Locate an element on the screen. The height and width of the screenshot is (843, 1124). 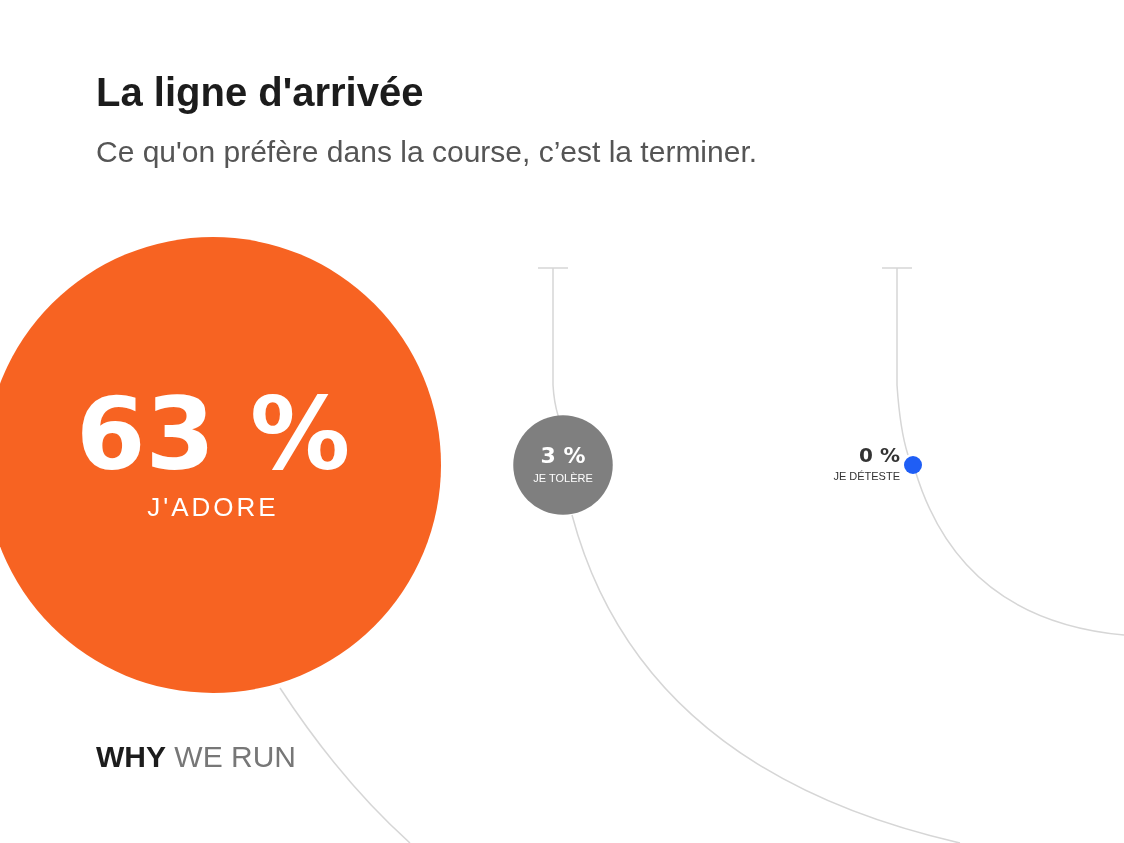
text: Ce qu'on préfère dans la course, c’est la terminer. is located at coordinates (427, 152).